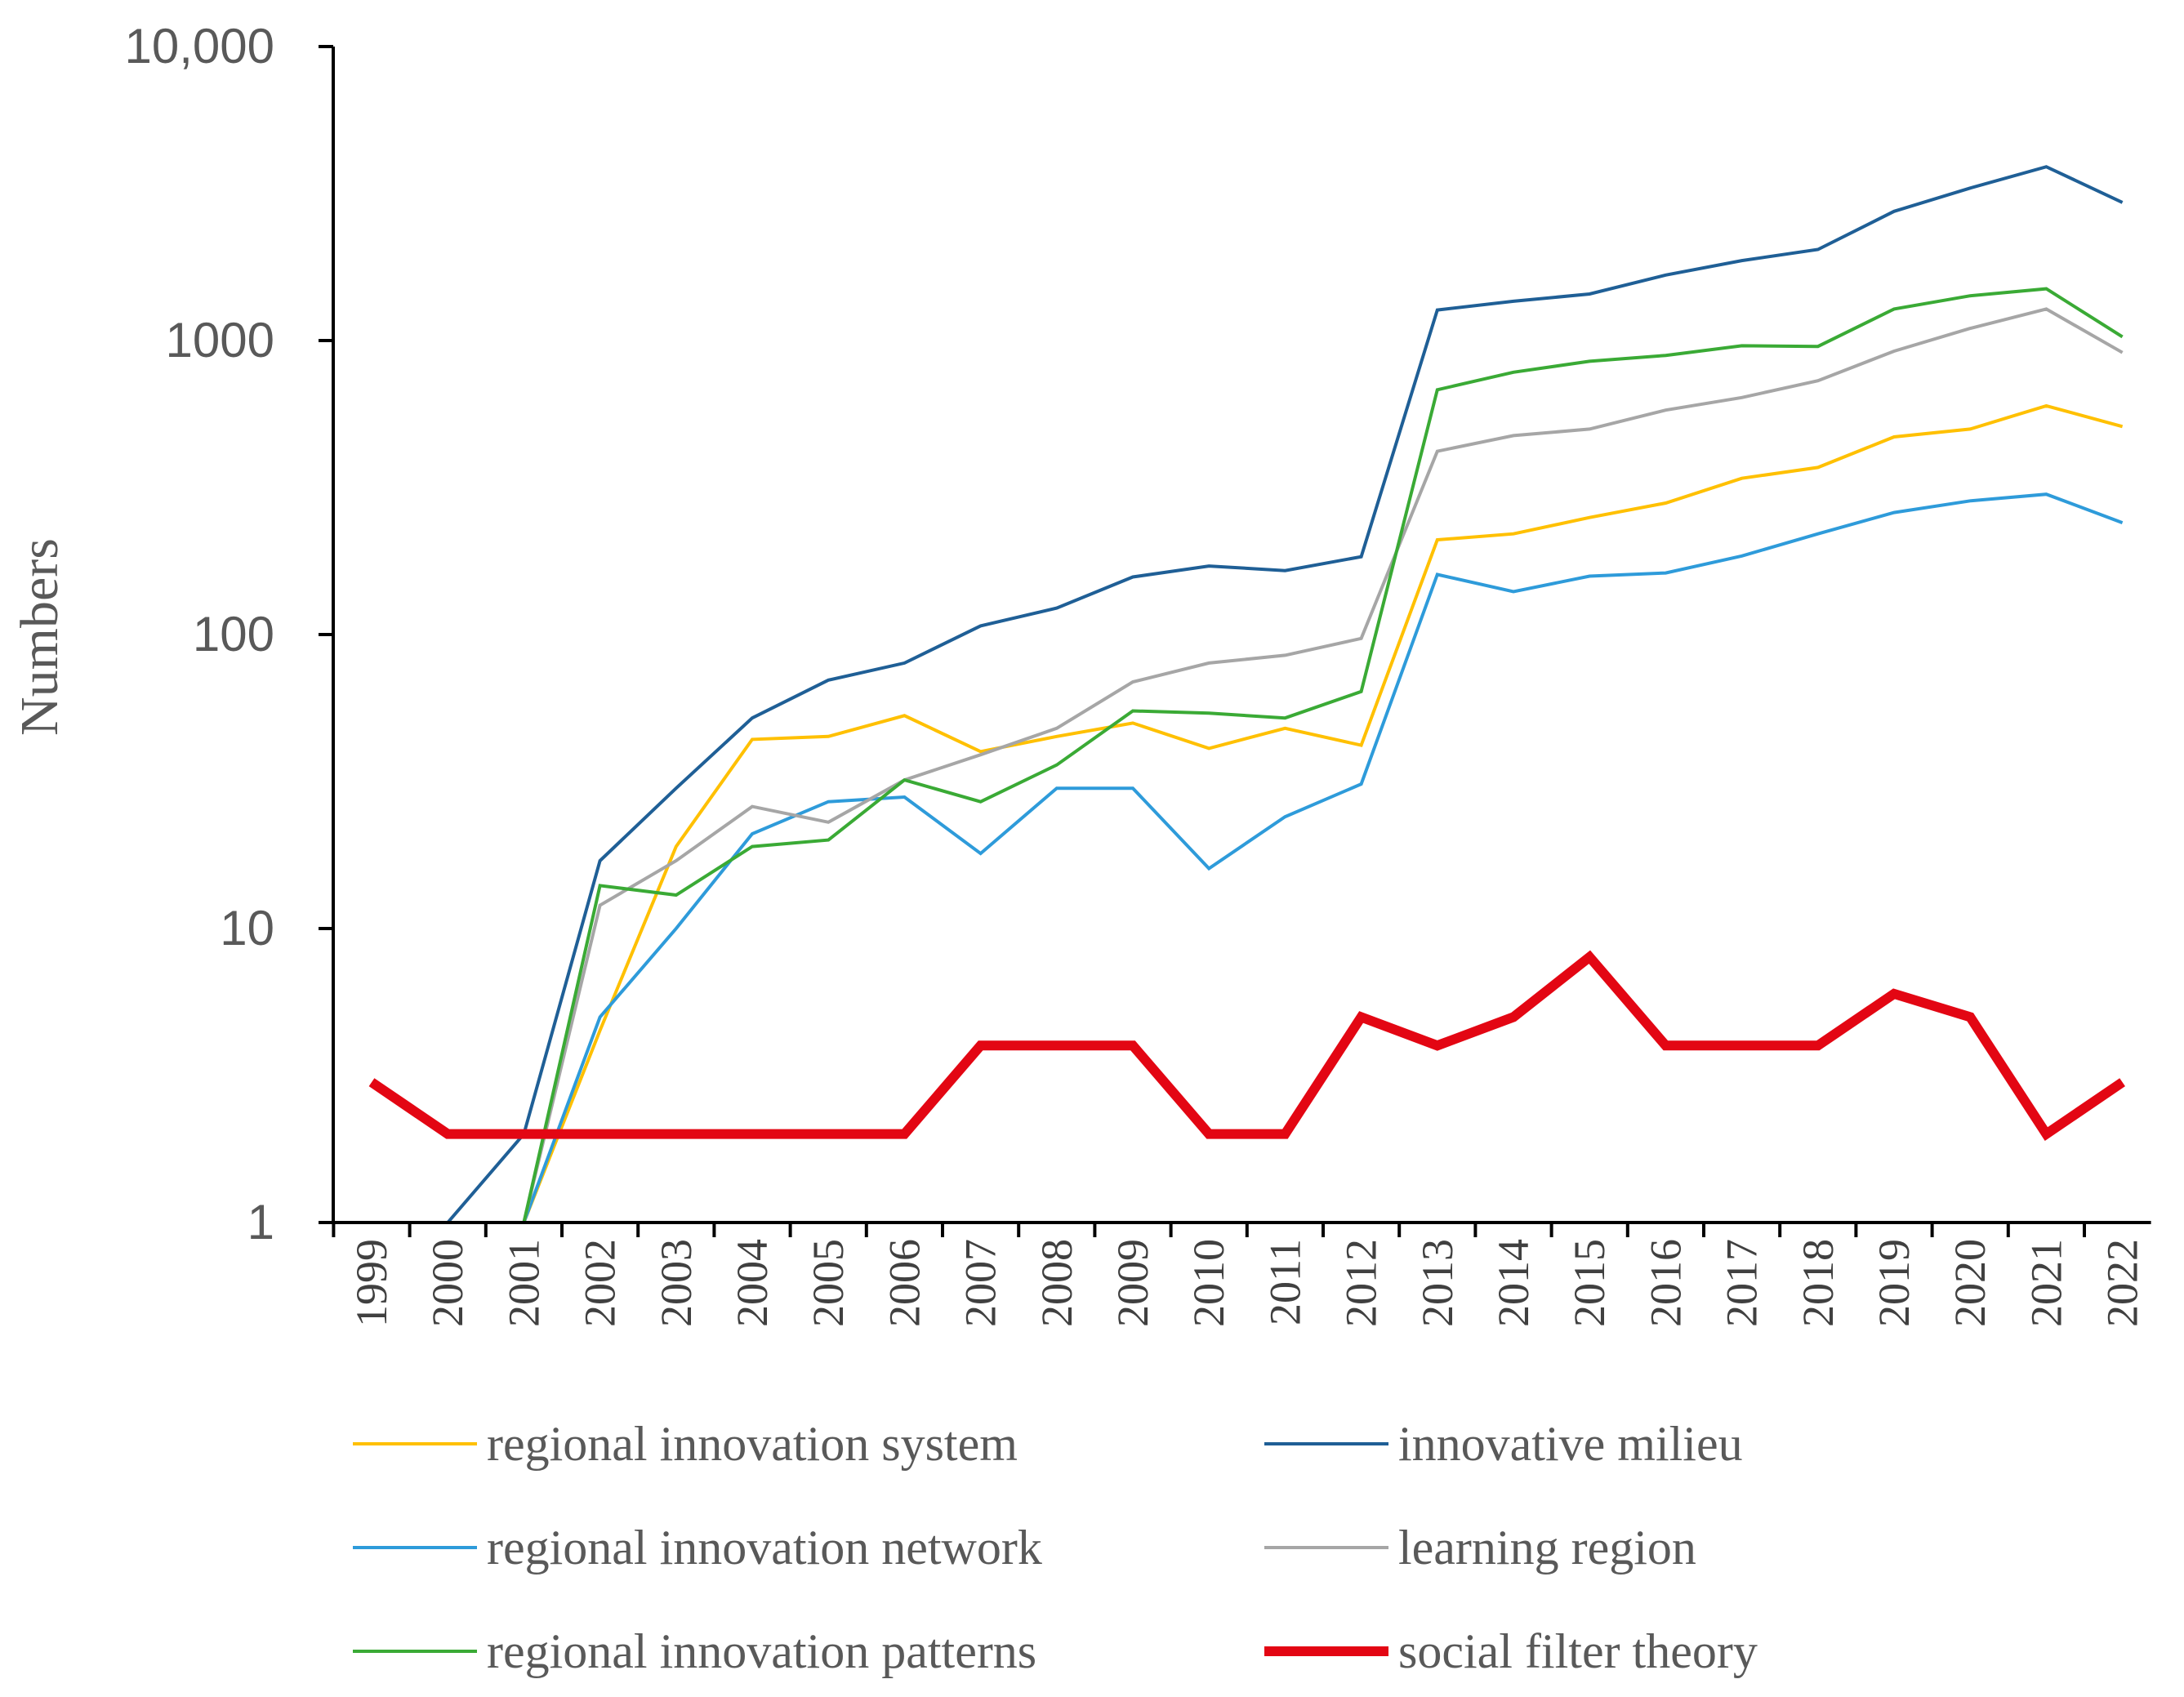 The width and height of the screenshot is (2184, 1697). What do you see at coordinates (828, 1283) in the screenshot?
I see `x-tick-label: 2005` at bounding box center [828, 1283].